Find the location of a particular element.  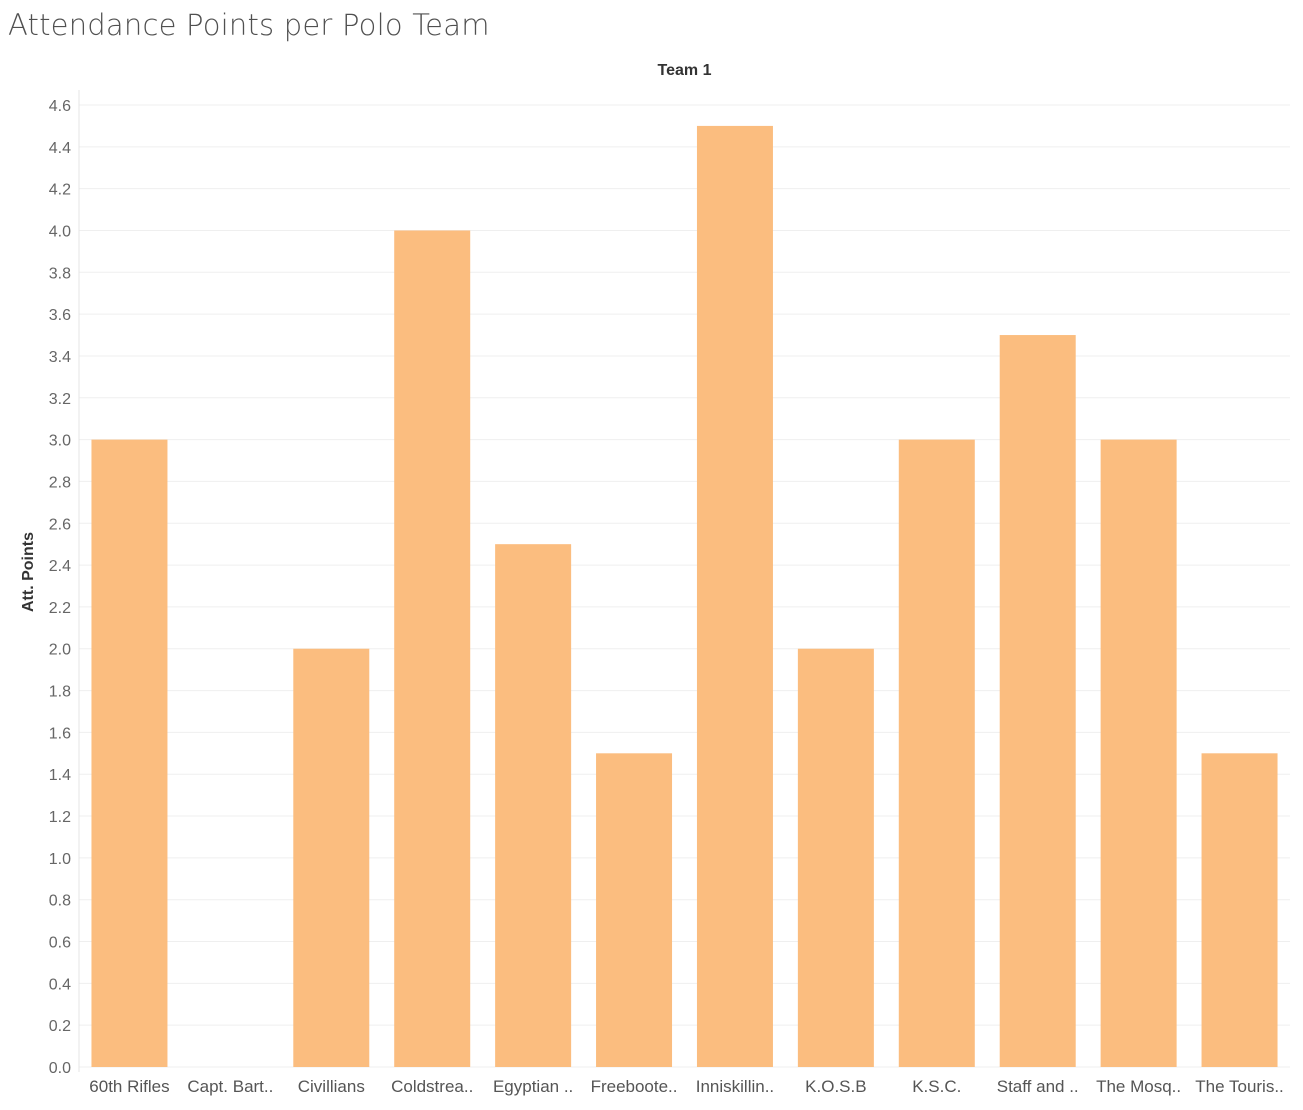

y-tick-label: 1.2 is located at coordinates (60, 817).